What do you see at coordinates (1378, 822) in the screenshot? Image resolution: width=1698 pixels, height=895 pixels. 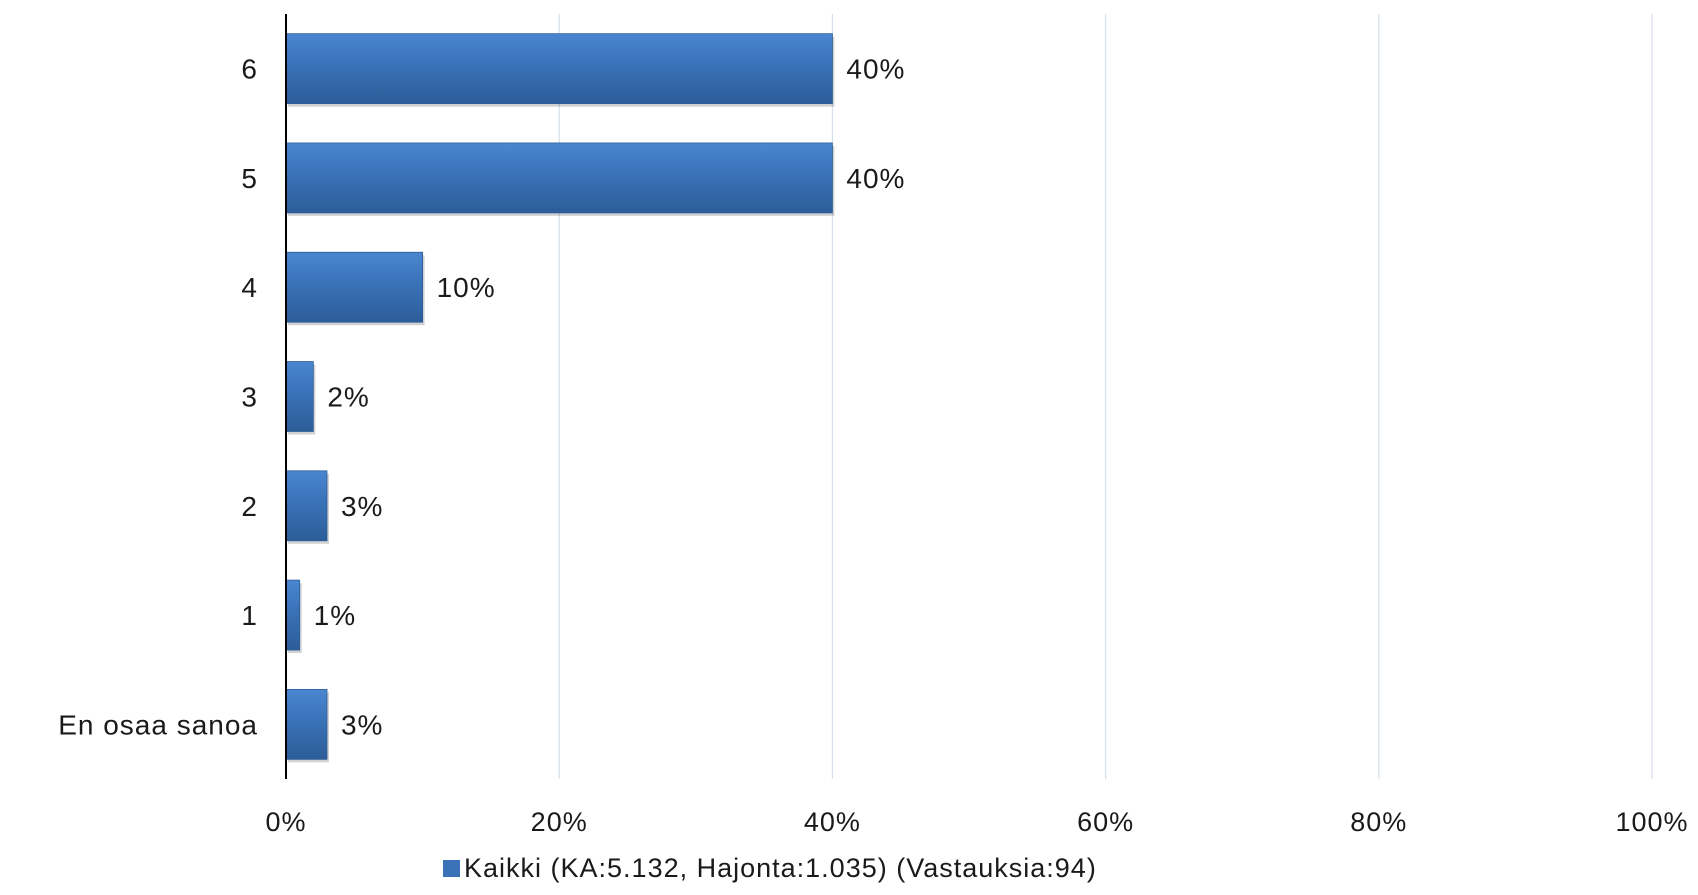 I see `x-tick-label: 80%` at bounding box center [1378, 822].